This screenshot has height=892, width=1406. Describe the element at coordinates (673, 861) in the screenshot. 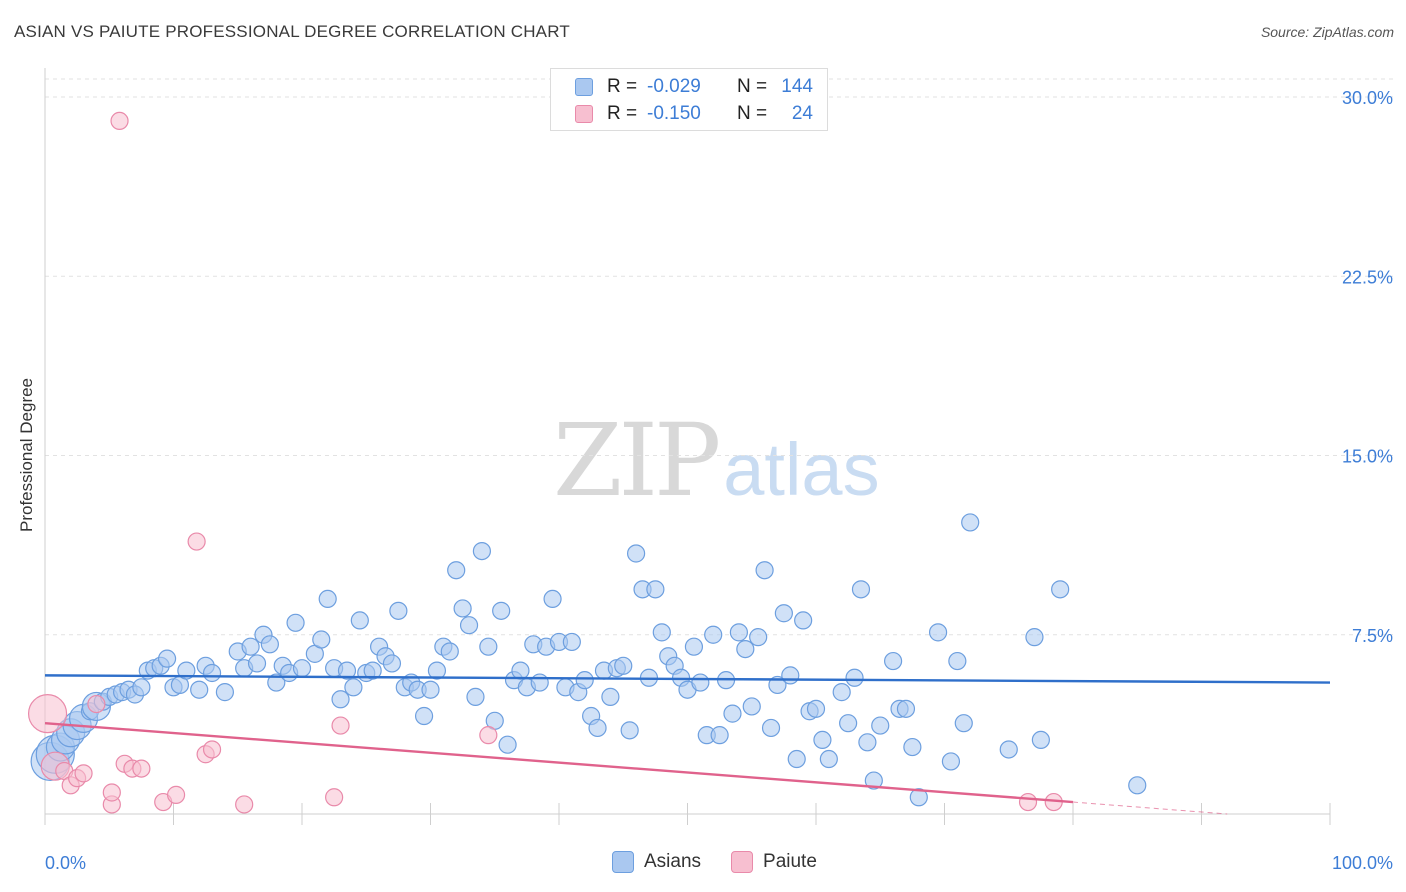

I see `legend-label-asians: Asians` at that location.